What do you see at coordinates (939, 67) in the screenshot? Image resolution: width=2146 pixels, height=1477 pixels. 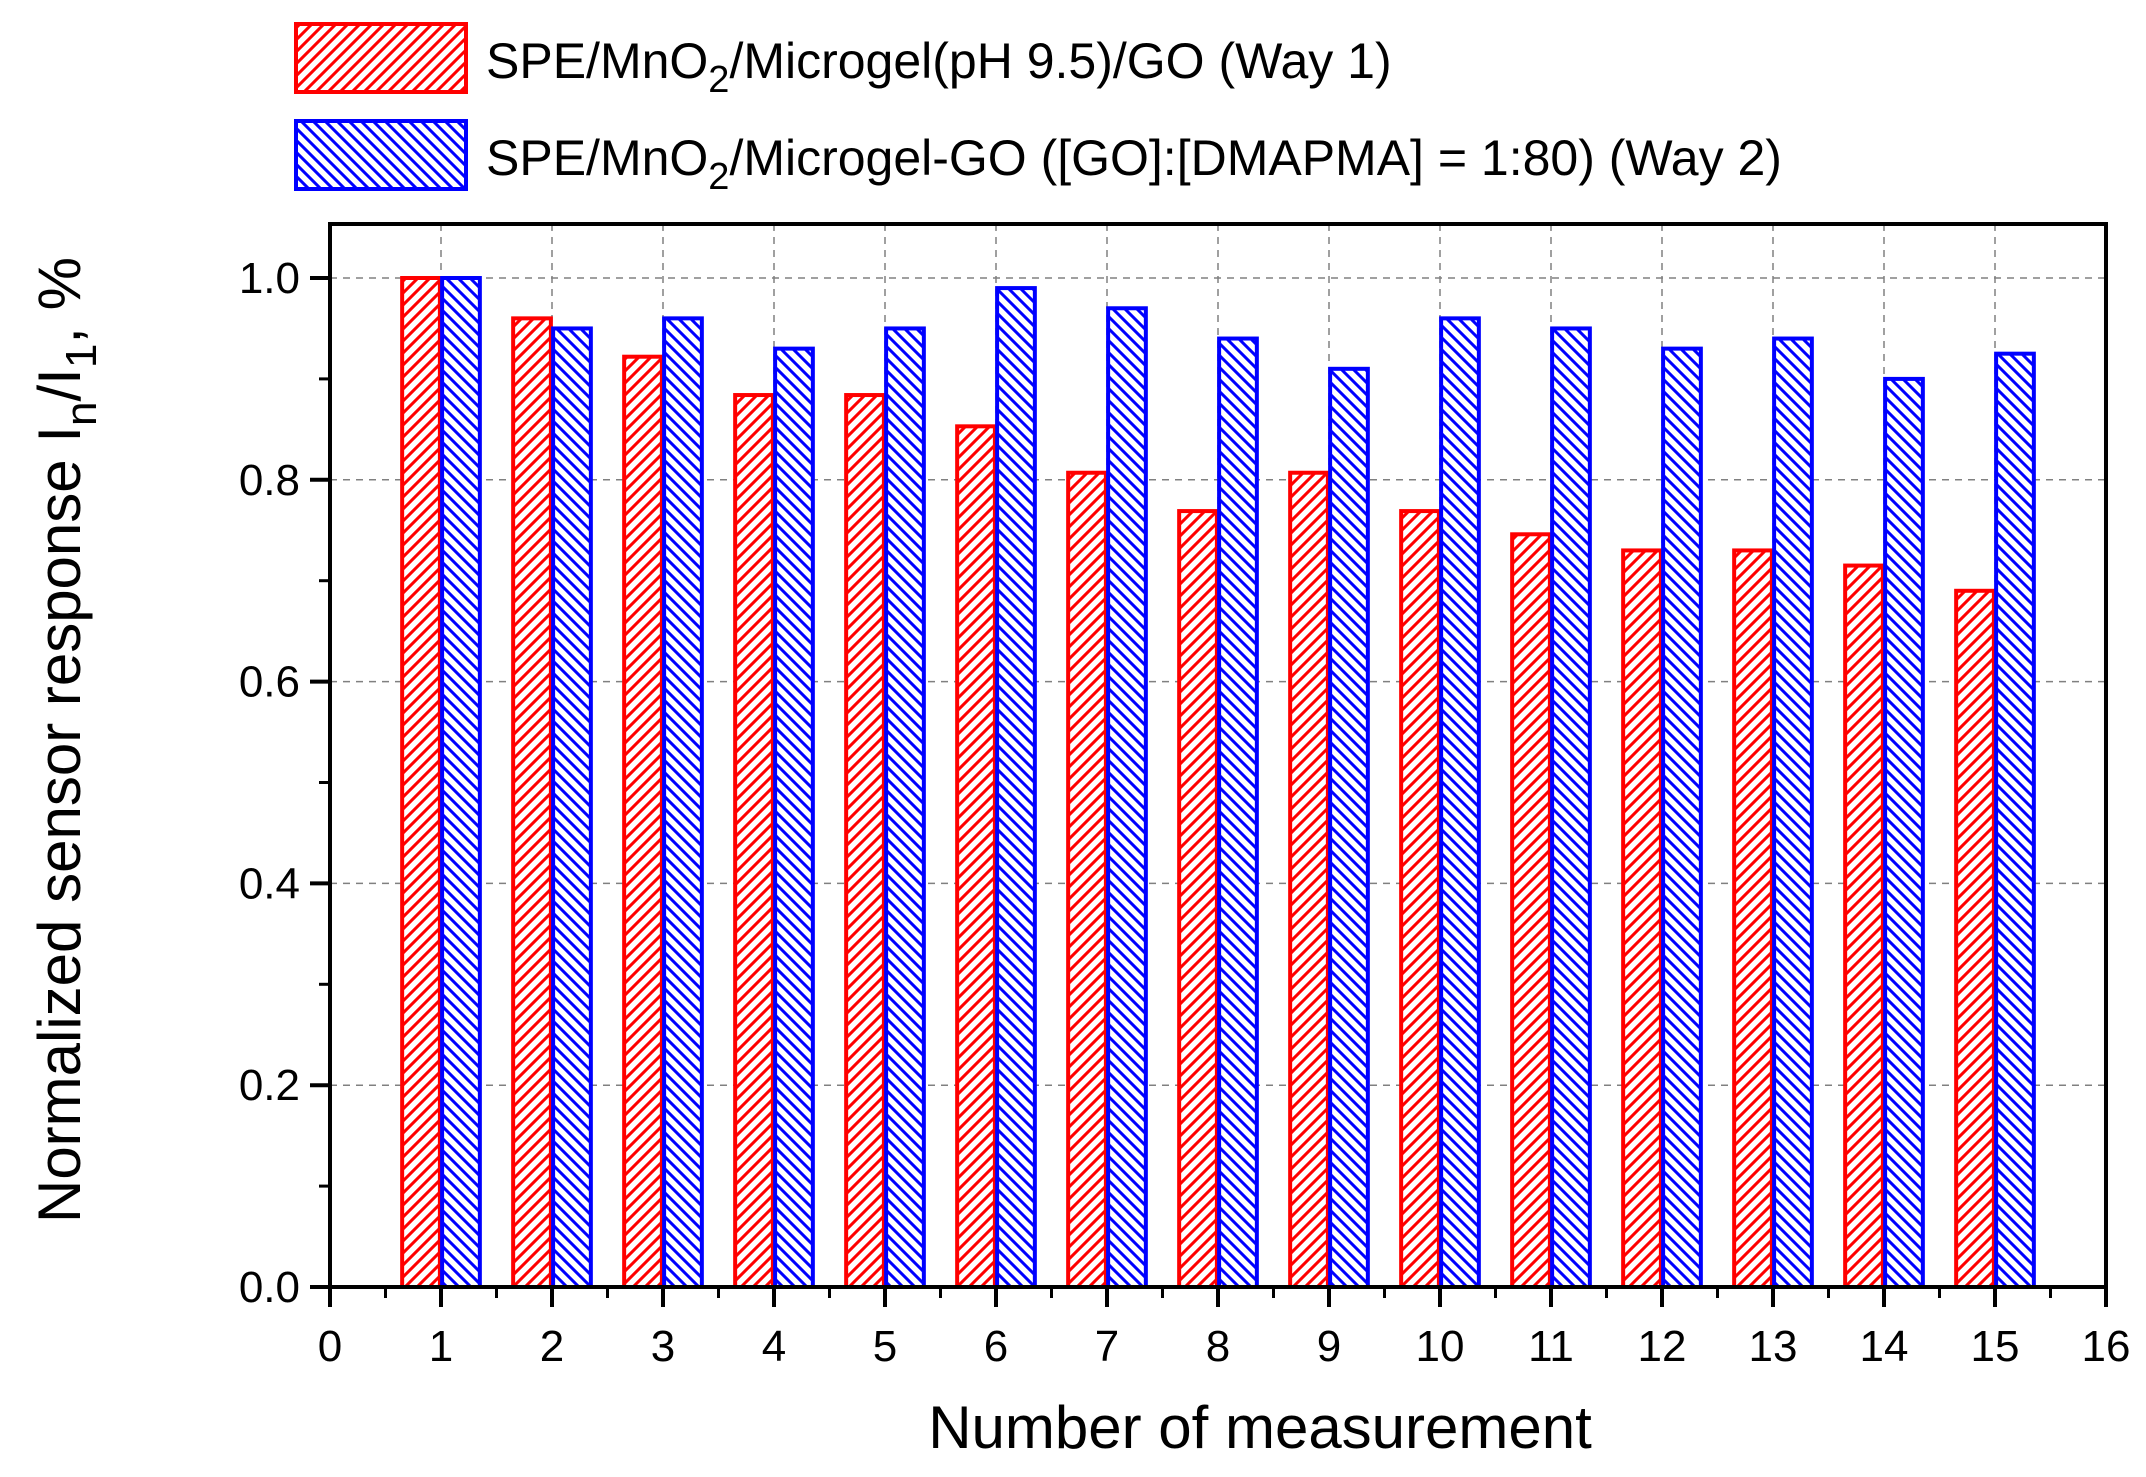 I see `legend-label-way1: SPE/MnO2/Microgel(pH 9.5)/GO (Way 1)` at bounding box center [939, 67].